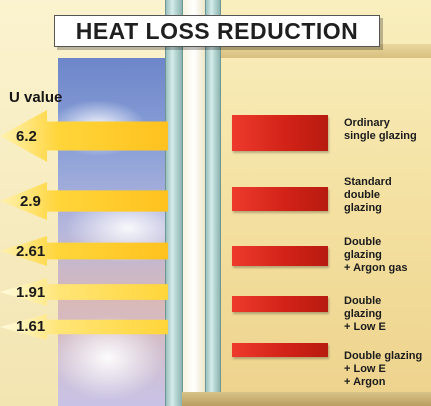 The width and height of the screenshot is (431, 406). I want to click on label-1: Ordinary single glazing, so click(380, 130).